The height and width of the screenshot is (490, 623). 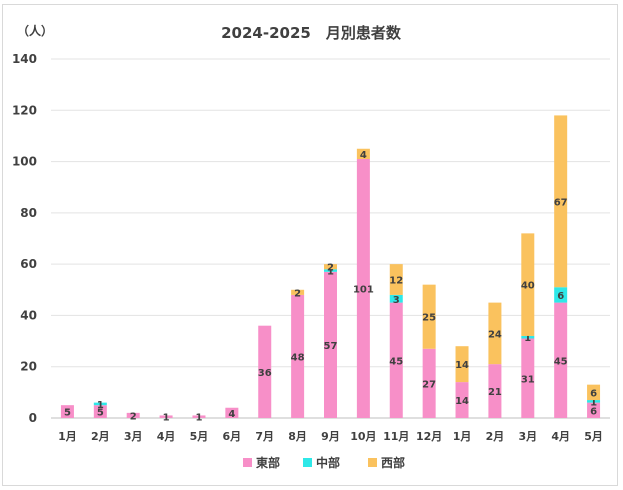 I want to click on data-label: 14, so click(x=462, y=365).